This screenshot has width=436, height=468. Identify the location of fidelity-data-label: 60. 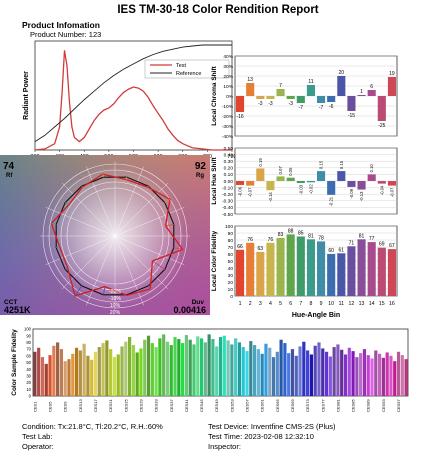
(331, 251).